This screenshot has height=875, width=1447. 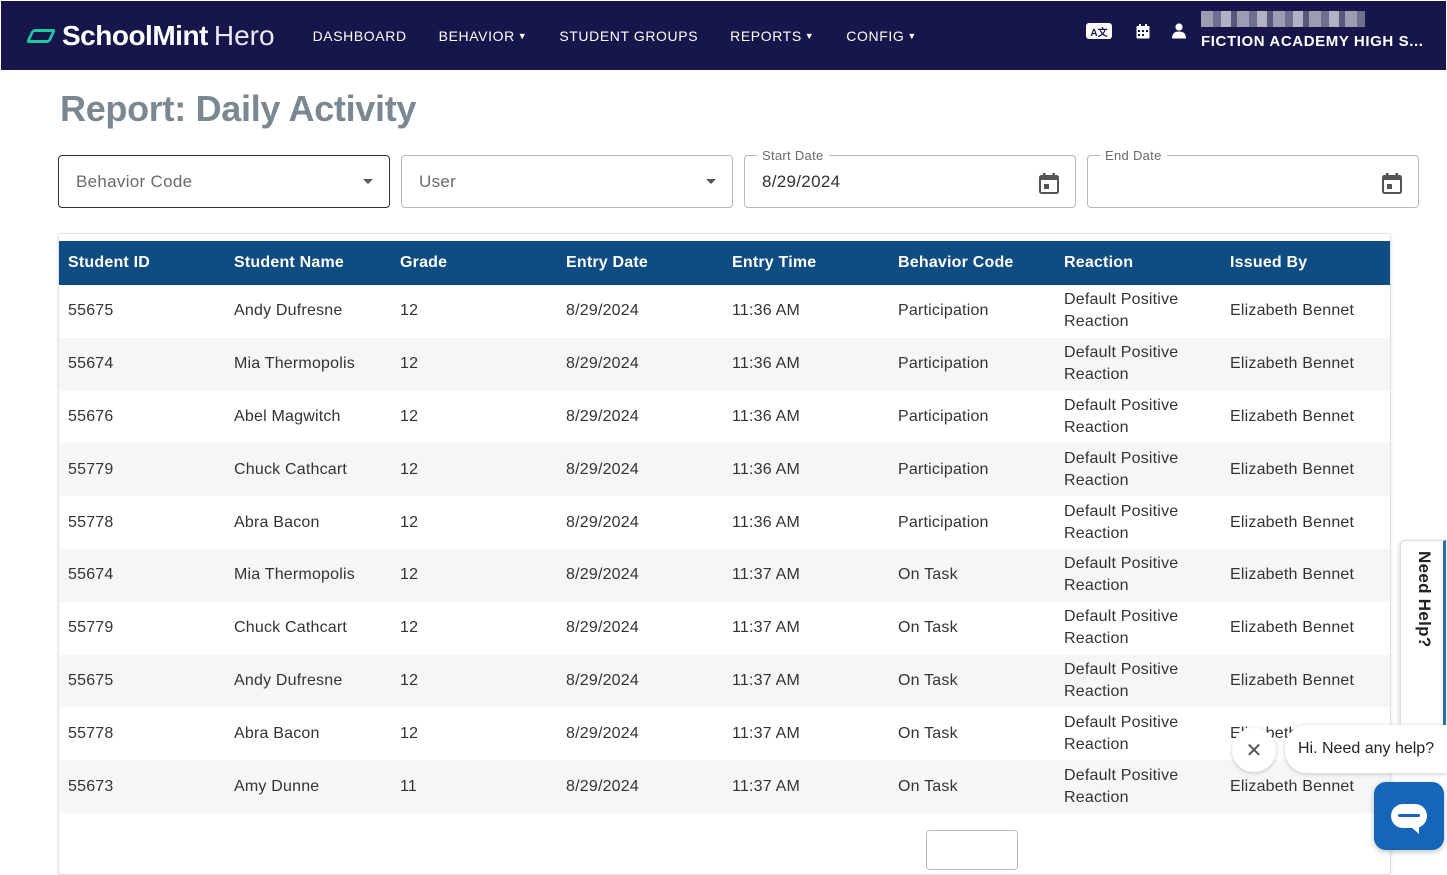 I want to click on caret-down-icon: ▼, so click(x=522, y=35).